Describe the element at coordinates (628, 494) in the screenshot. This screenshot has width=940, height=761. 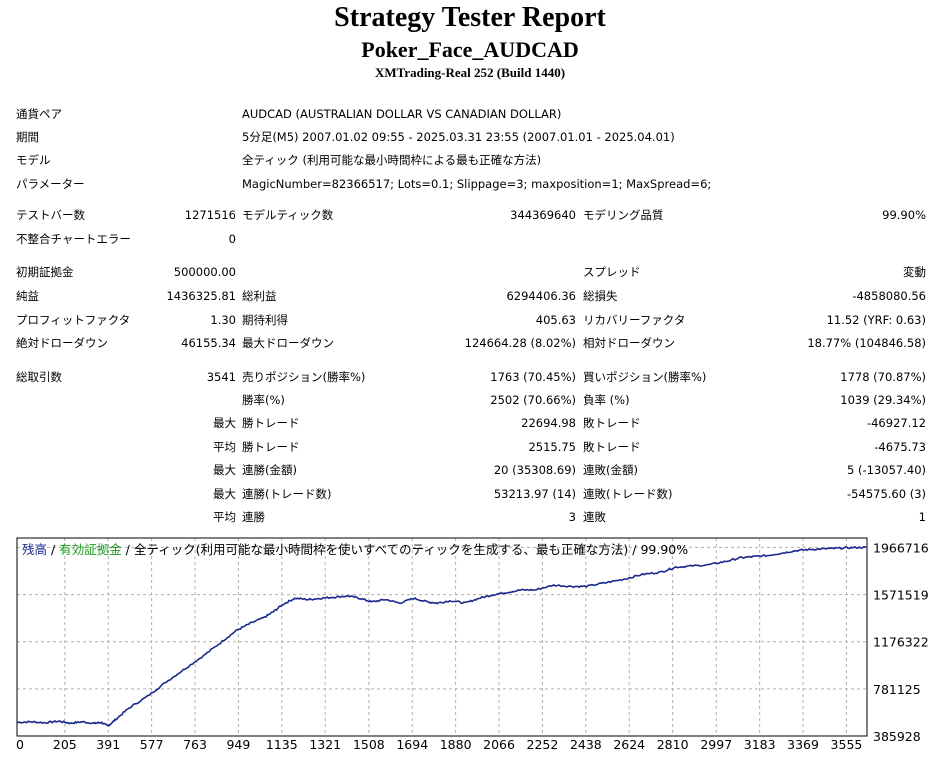
I see `max-consec-loss-label: 連敗(トレード数)` at that location.